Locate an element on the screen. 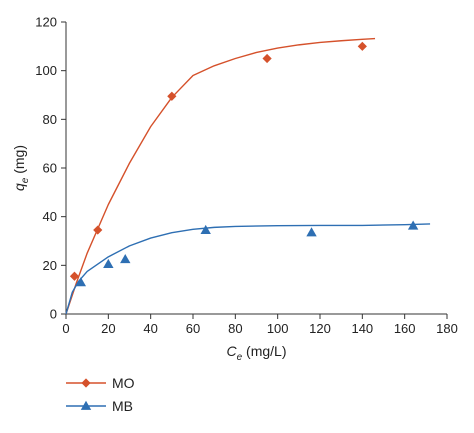 This screenshot has width=474, height=433. y-tick-label: 40 is located at coordinates (50, 216).